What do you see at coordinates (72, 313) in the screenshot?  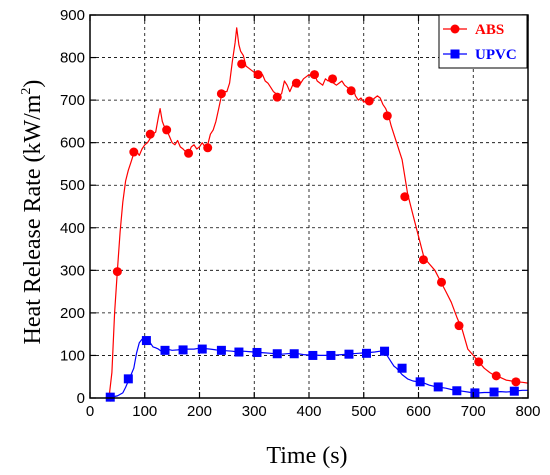 I see `y-tick-label: 200` at bounding box center [72, 313].